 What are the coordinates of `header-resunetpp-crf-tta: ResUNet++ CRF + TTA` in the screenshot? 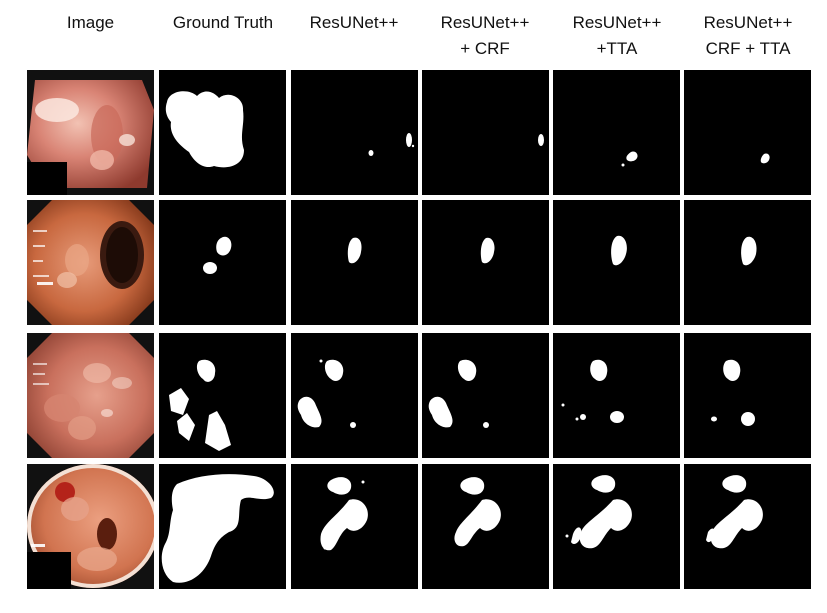 It's located at (748, 35).